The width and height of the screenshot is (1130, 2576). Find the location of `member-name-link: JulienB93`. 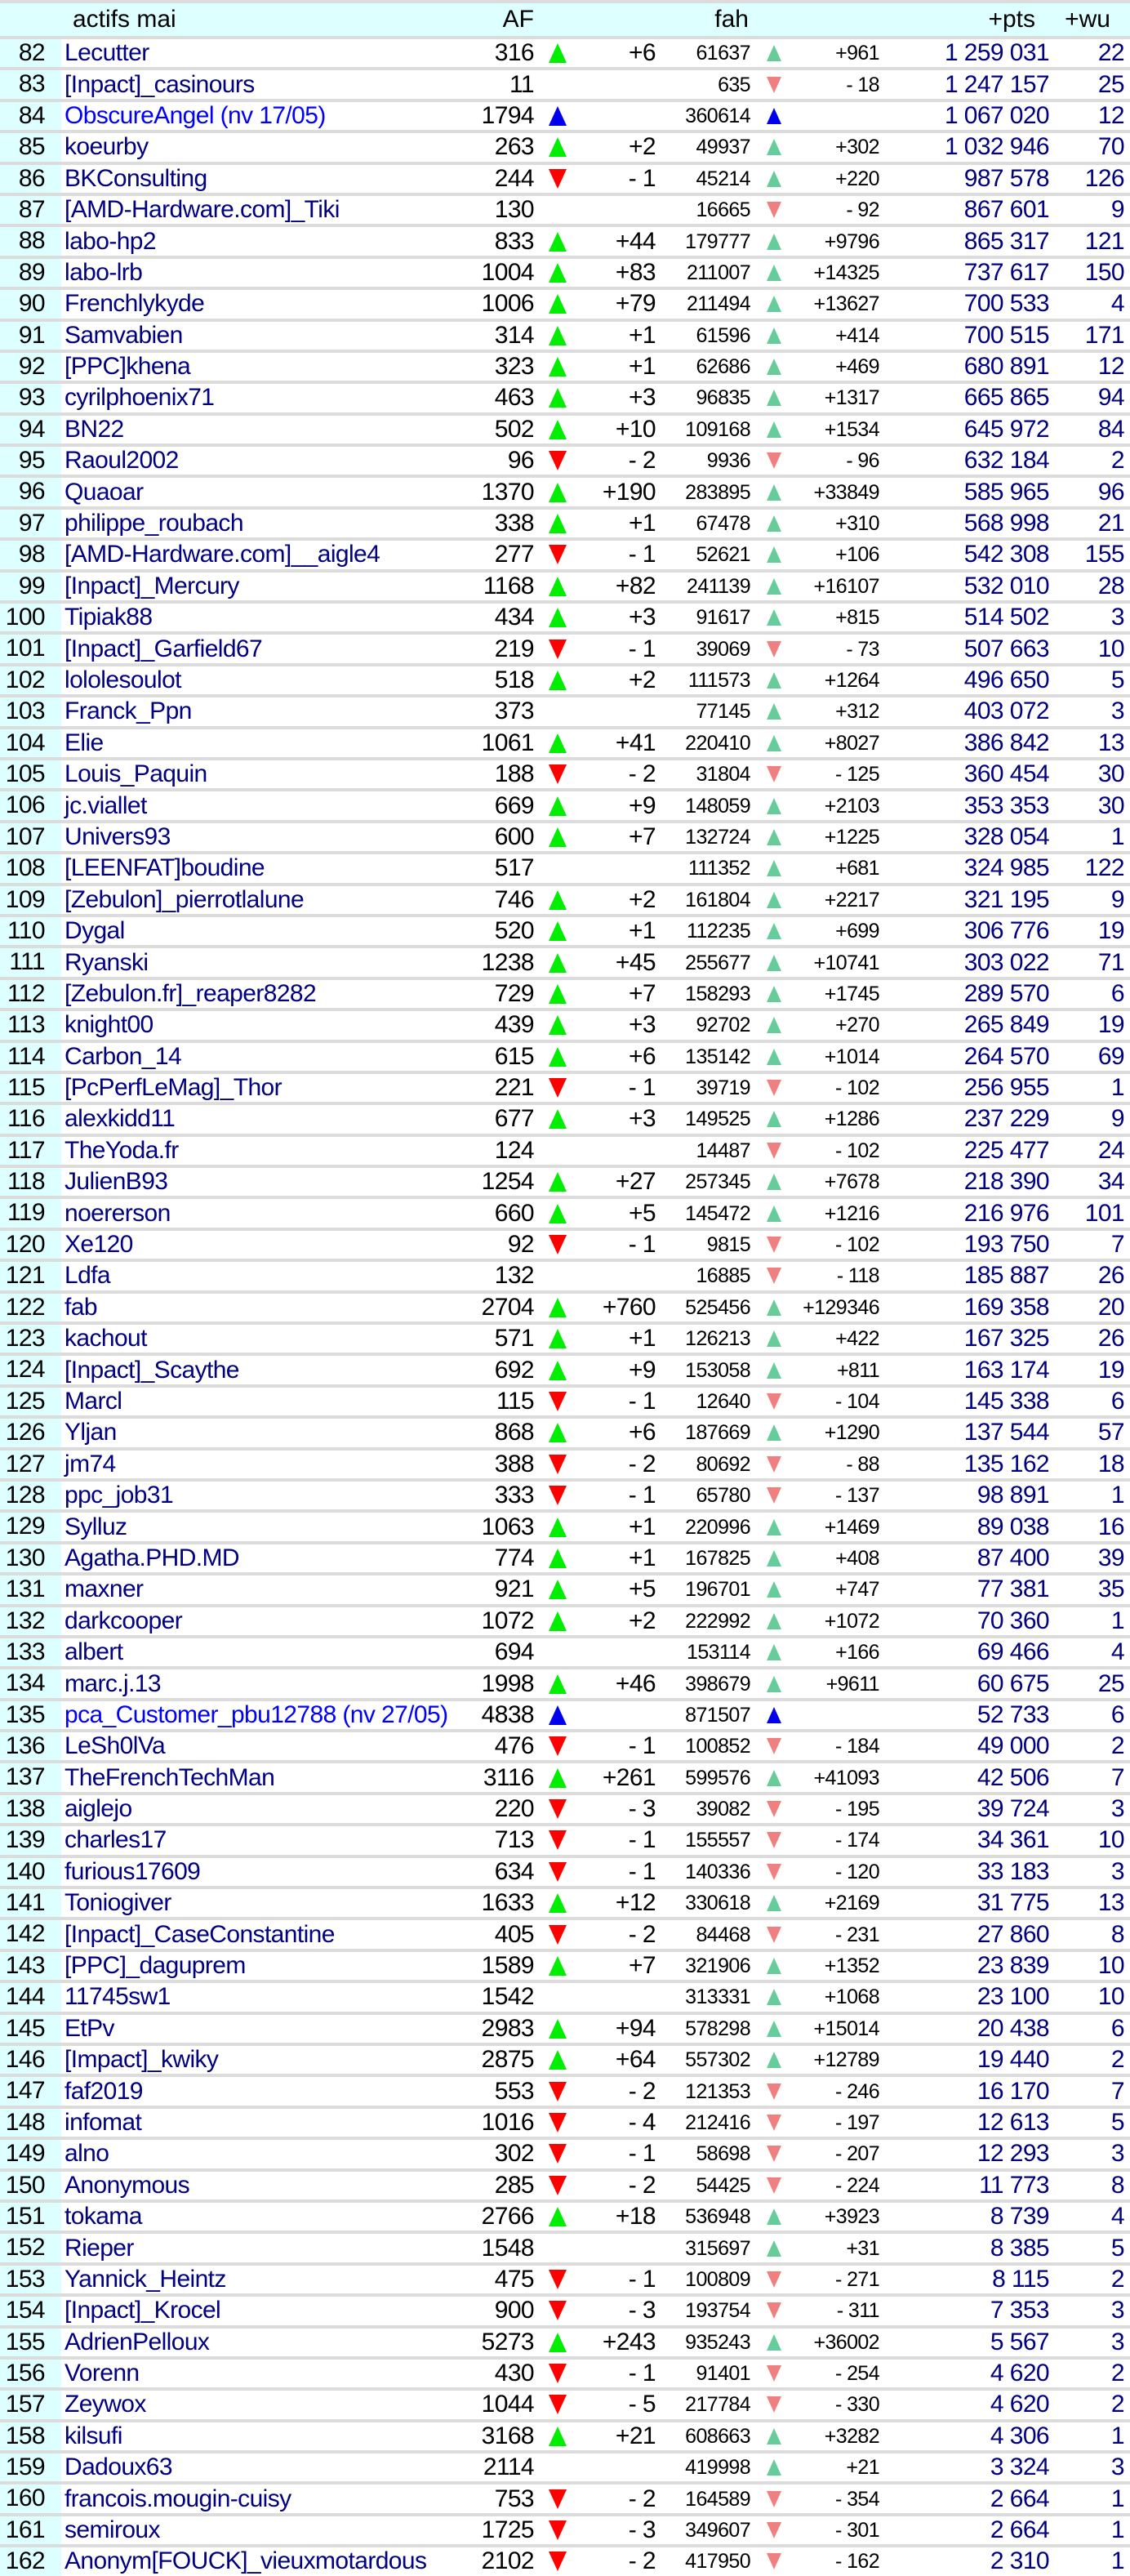

member-name-link: JulienB93 is located at coordinates (117, 1182).